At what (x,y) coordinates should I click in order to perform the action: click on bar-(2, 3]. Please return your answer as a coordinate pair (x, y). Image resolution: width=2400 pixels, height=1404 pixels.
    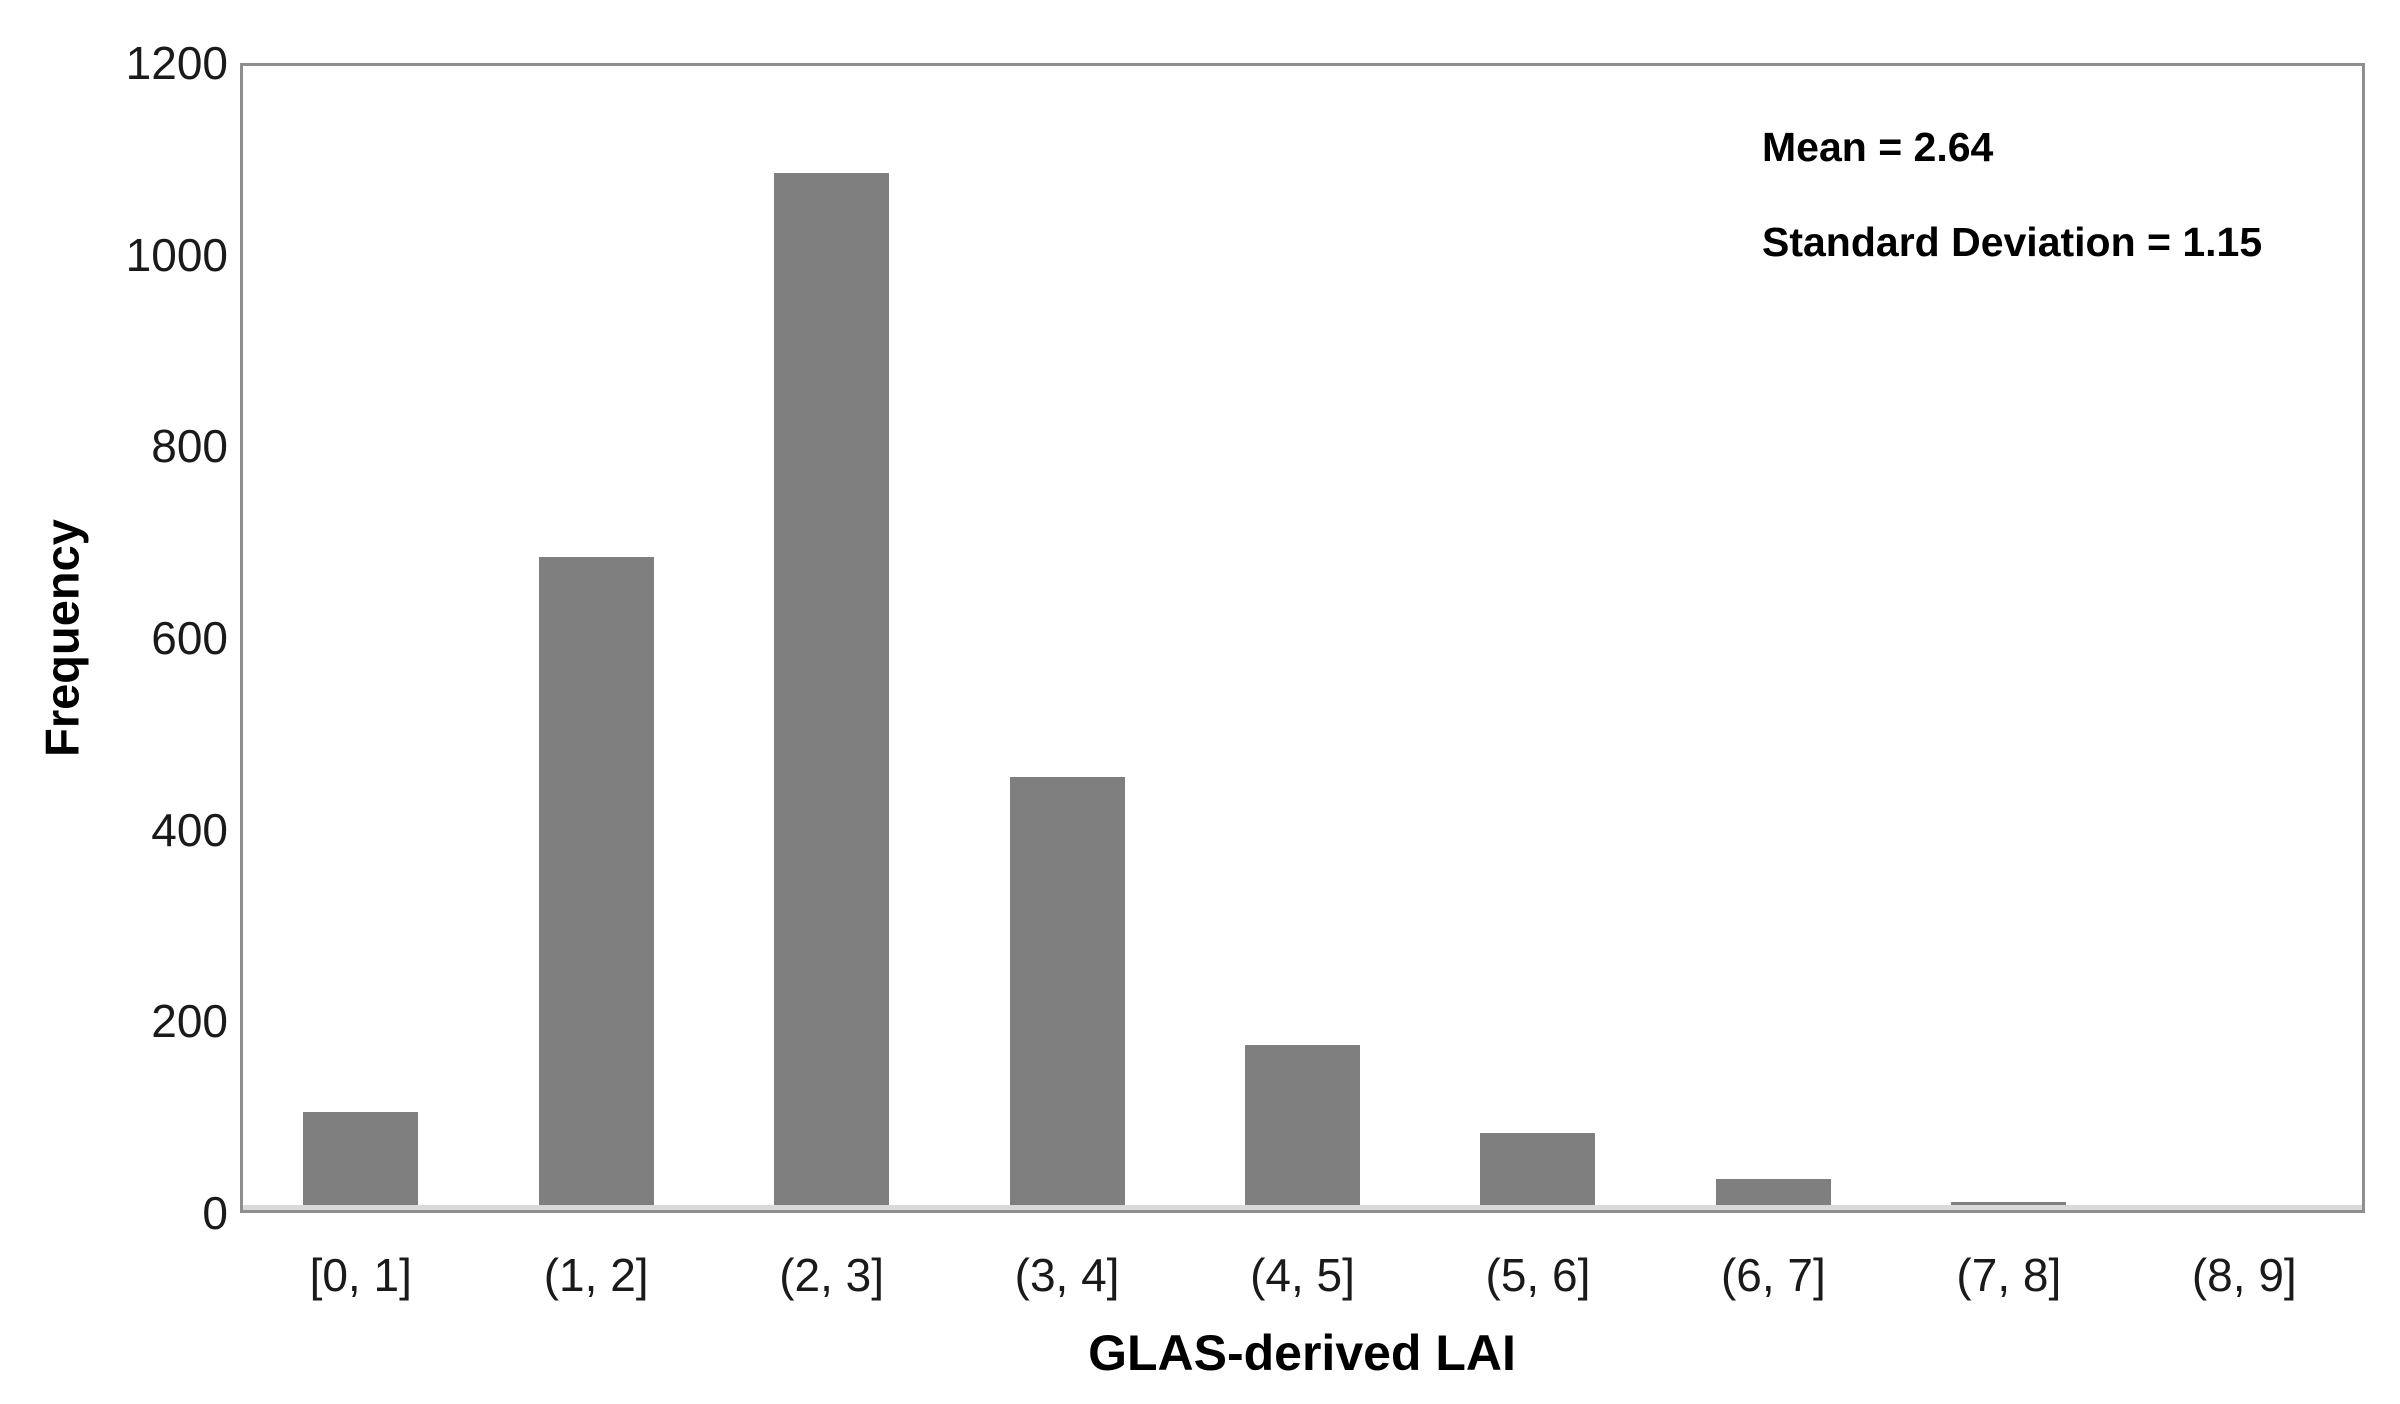
    Looking at the image, I should click on (832, 693).